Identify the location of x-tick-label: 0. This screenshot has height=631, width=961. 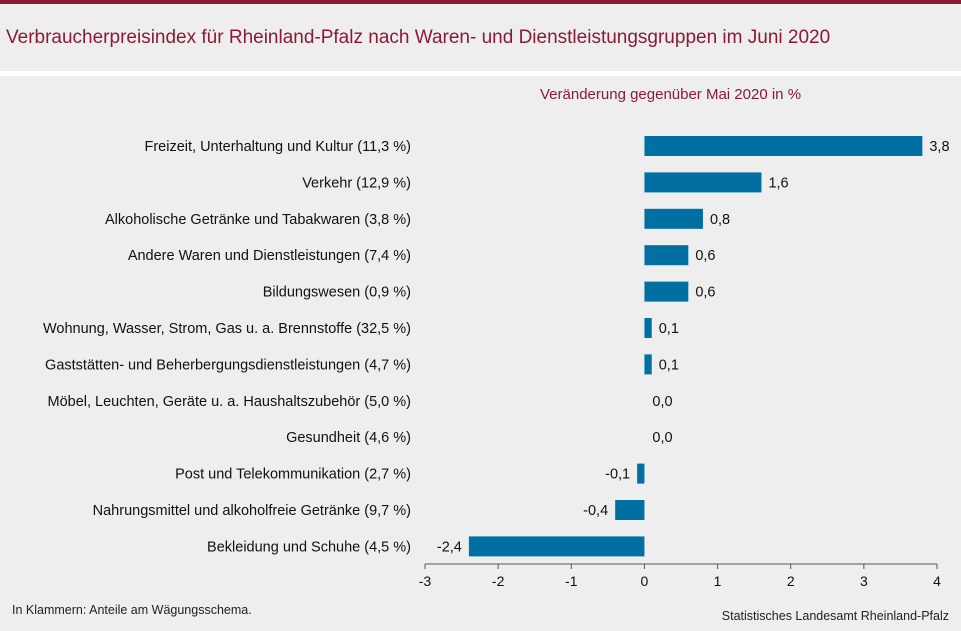
(645, 581).